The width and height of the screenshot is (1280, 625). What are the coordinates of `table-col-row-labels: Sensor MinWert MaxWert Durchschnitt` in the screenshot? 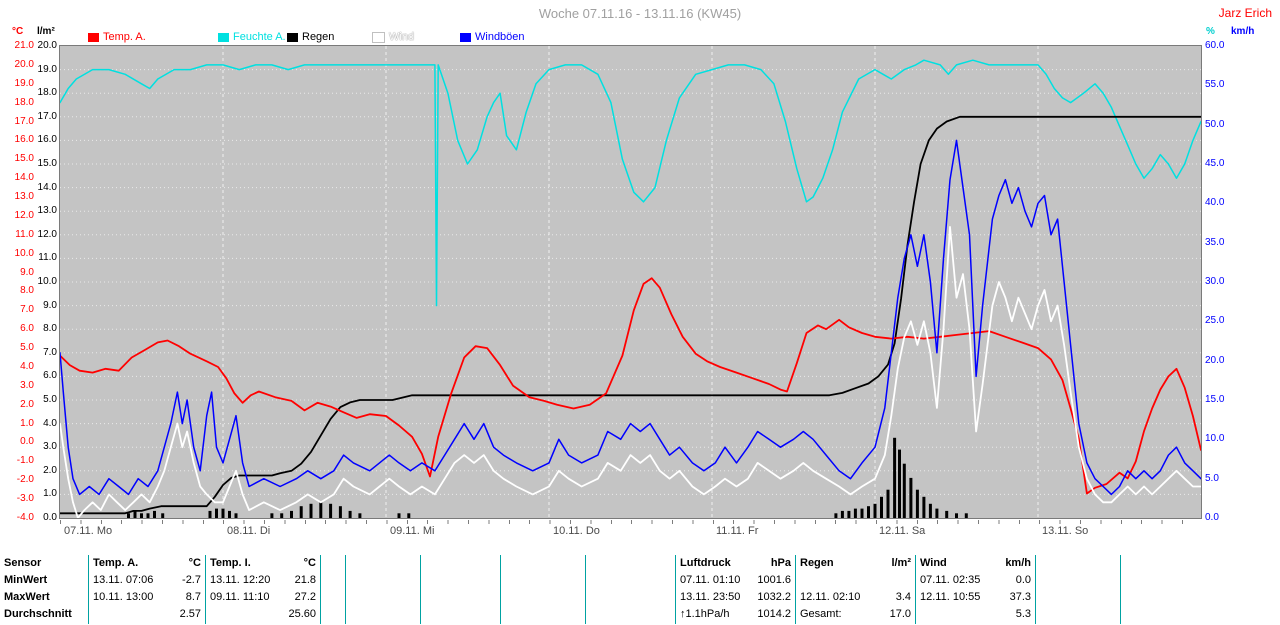 It's located at (44, 589).